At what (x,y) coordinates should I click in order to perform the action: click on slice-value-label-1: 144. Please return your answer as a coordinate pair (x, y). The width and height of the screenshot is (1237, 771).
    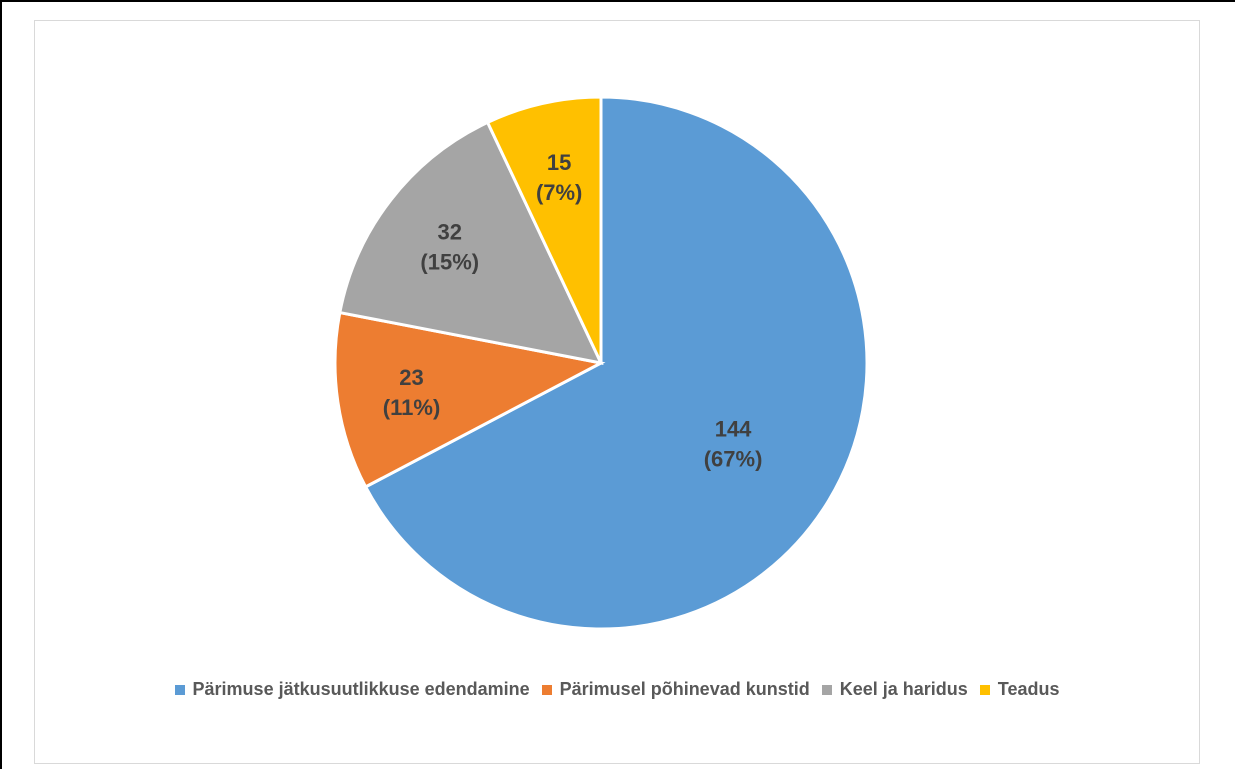
    Looking at the image, I should click on (733, 429).